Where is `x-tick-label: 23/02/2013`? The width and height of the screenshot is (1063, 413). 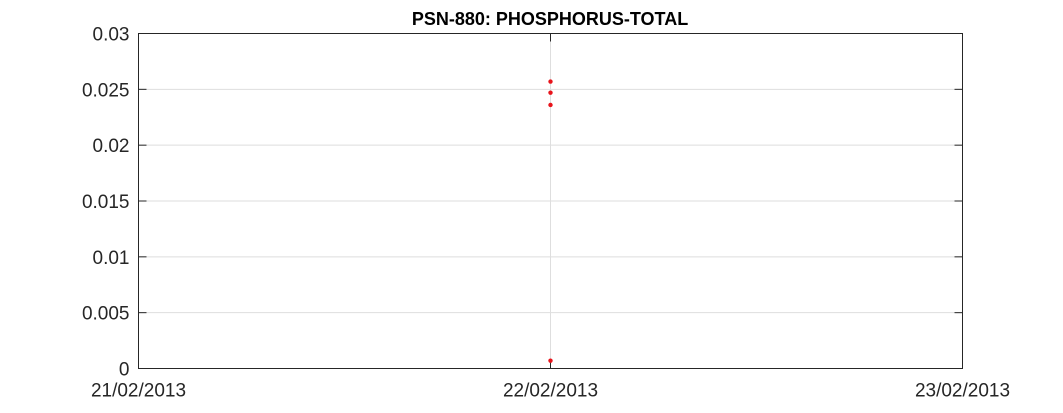
x-tick-label: 23/02/2013 is located at coordinates (962, 391).